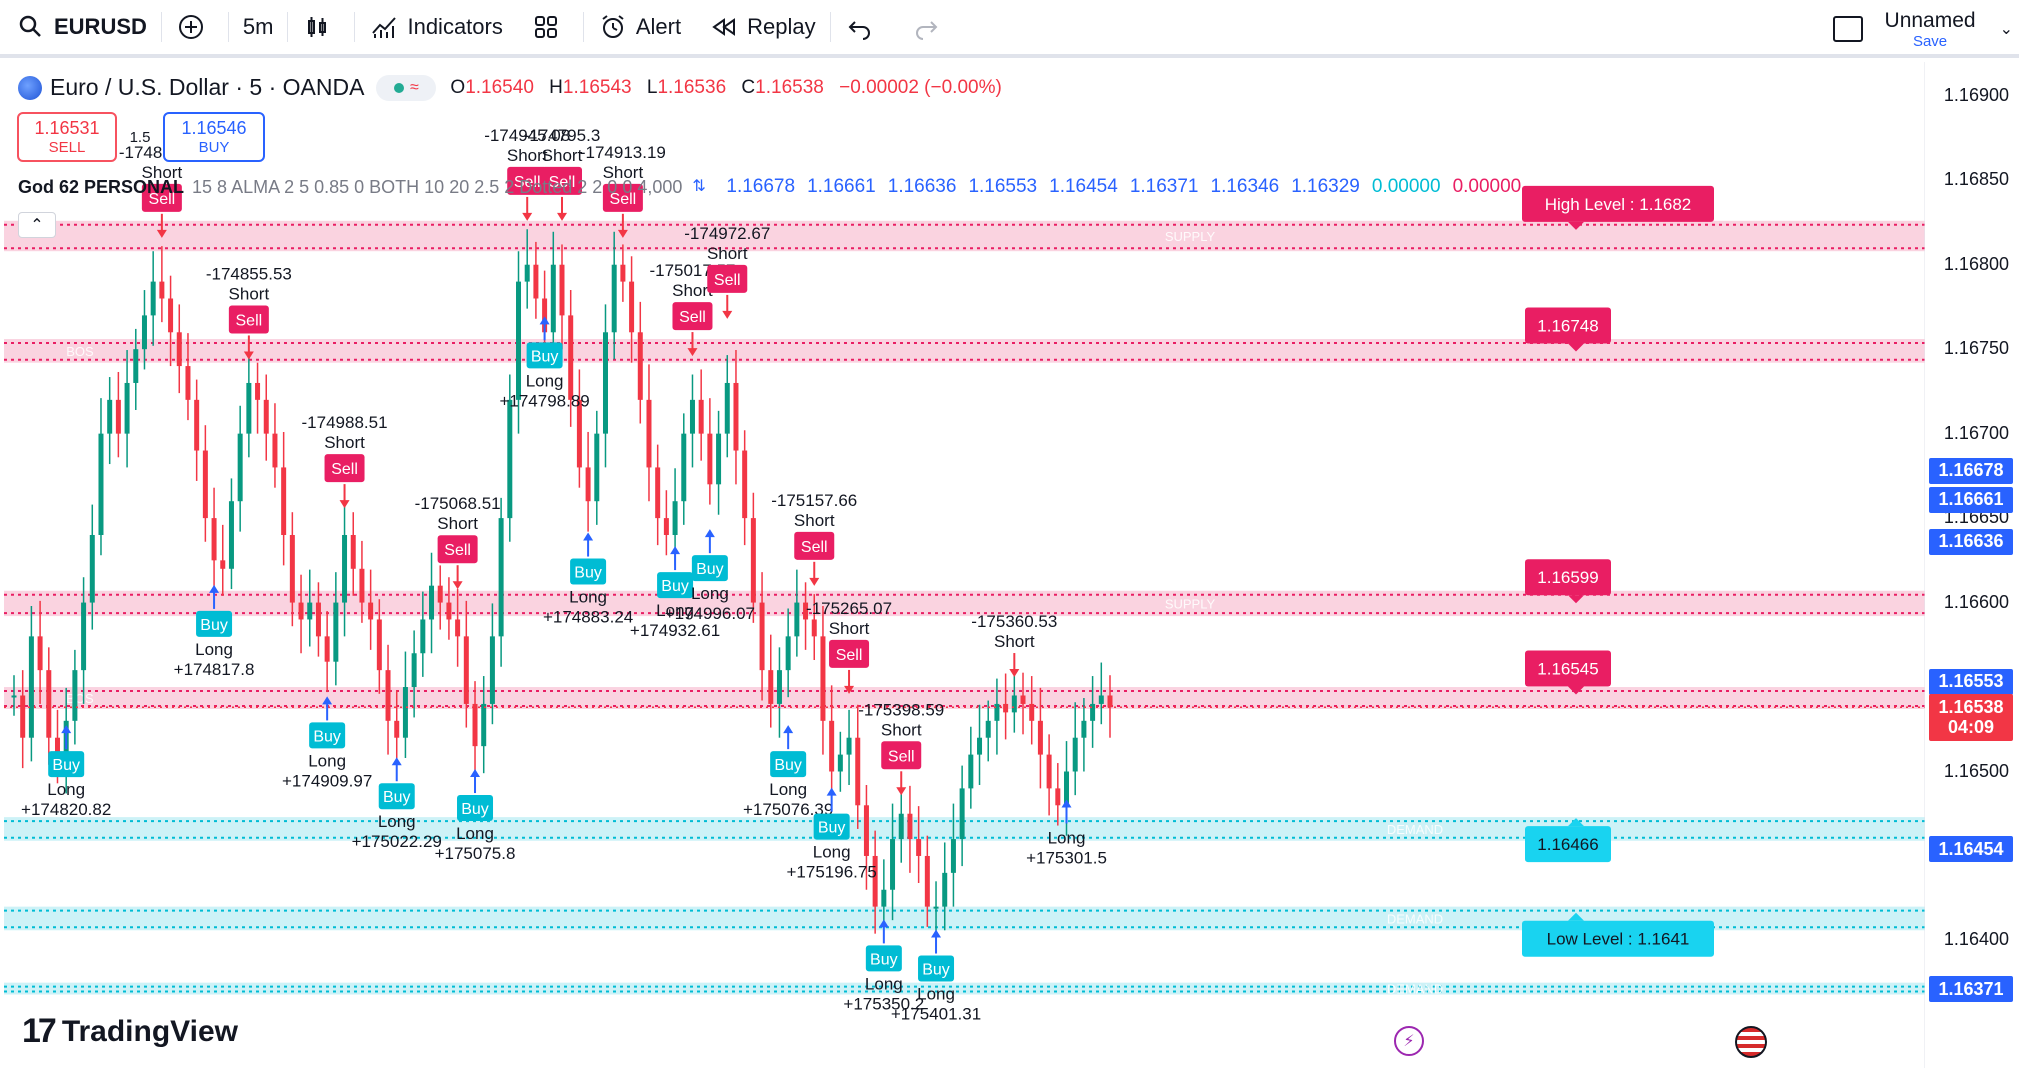 The width and height of the screenshot is (2019, 1068). I want to click on replay-button: Replay, so click(762, 28).